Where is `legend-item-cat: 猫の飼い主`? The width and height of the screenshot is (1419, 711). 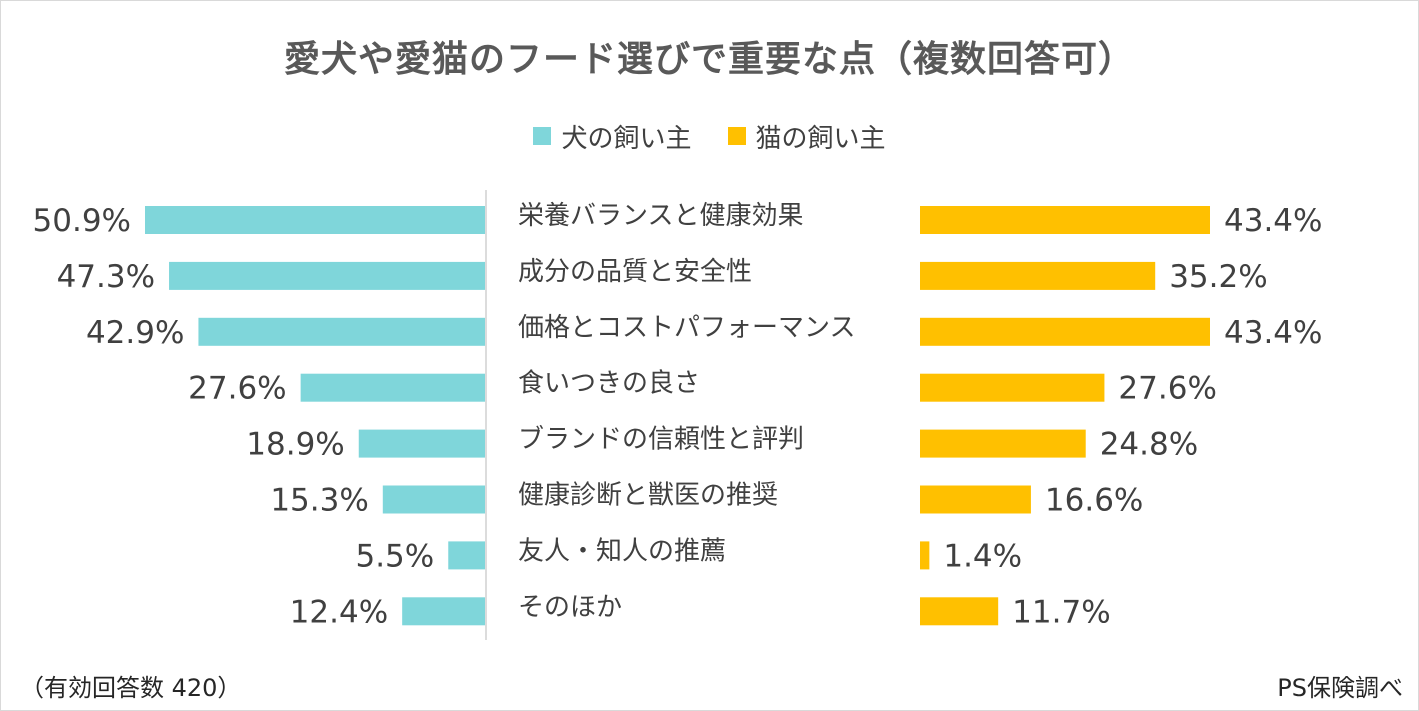
legend-item-cat: 猫の飼い主 is located at coordinates (806, 136).